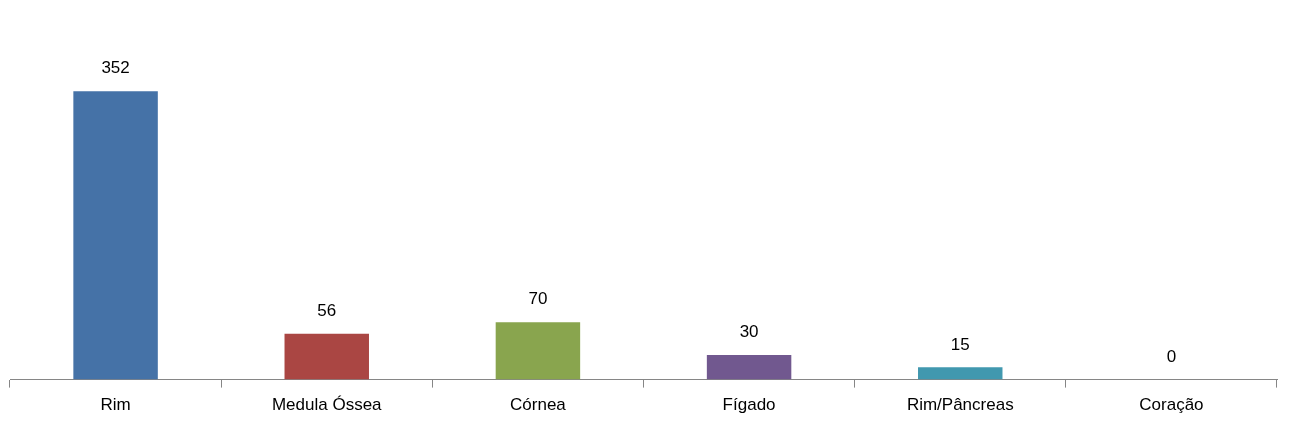  What do you see at coordinates (327, 405) in the screenshot?
I see `x-tick-label: Medula Óssea` at bounding box center [327, 405].